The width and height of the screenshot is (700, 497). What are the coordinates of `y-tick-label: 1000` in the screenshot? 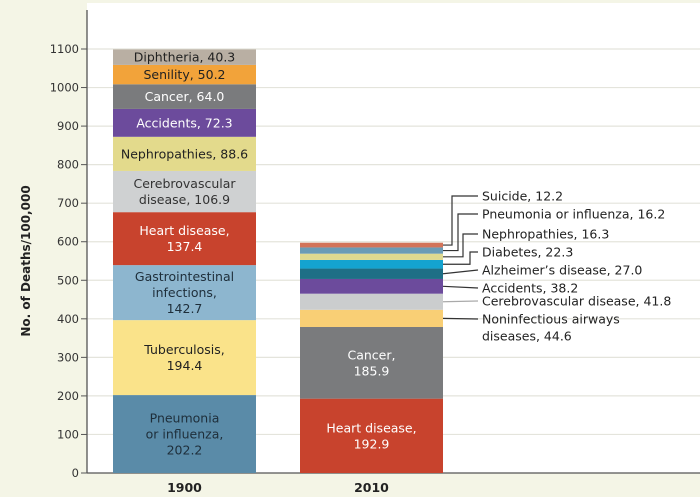 It's located at (64, 88).